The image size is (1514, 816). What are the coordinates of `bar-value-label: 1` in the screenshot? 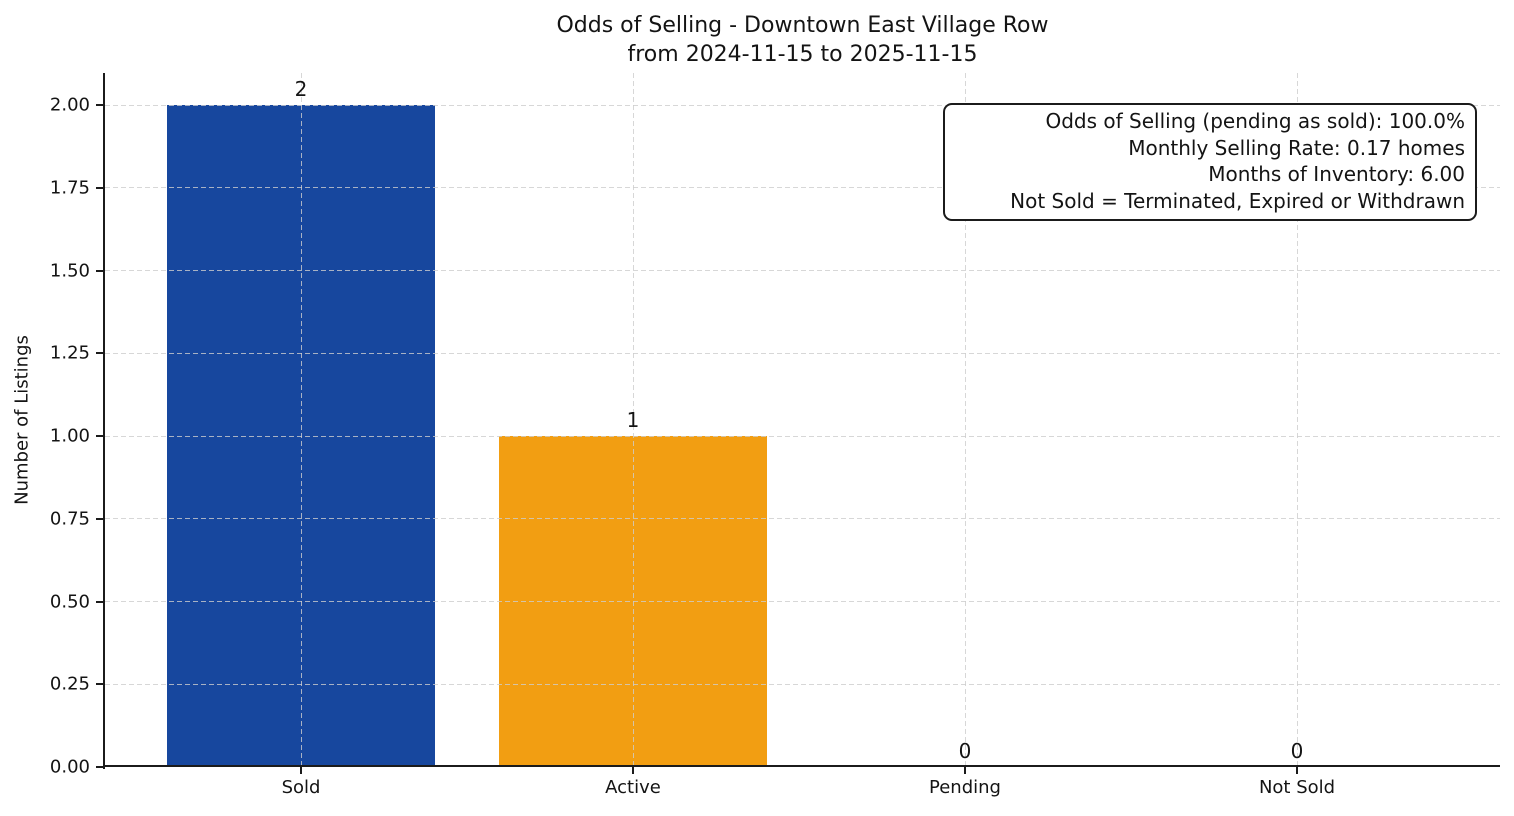 It's located at (633, 420).